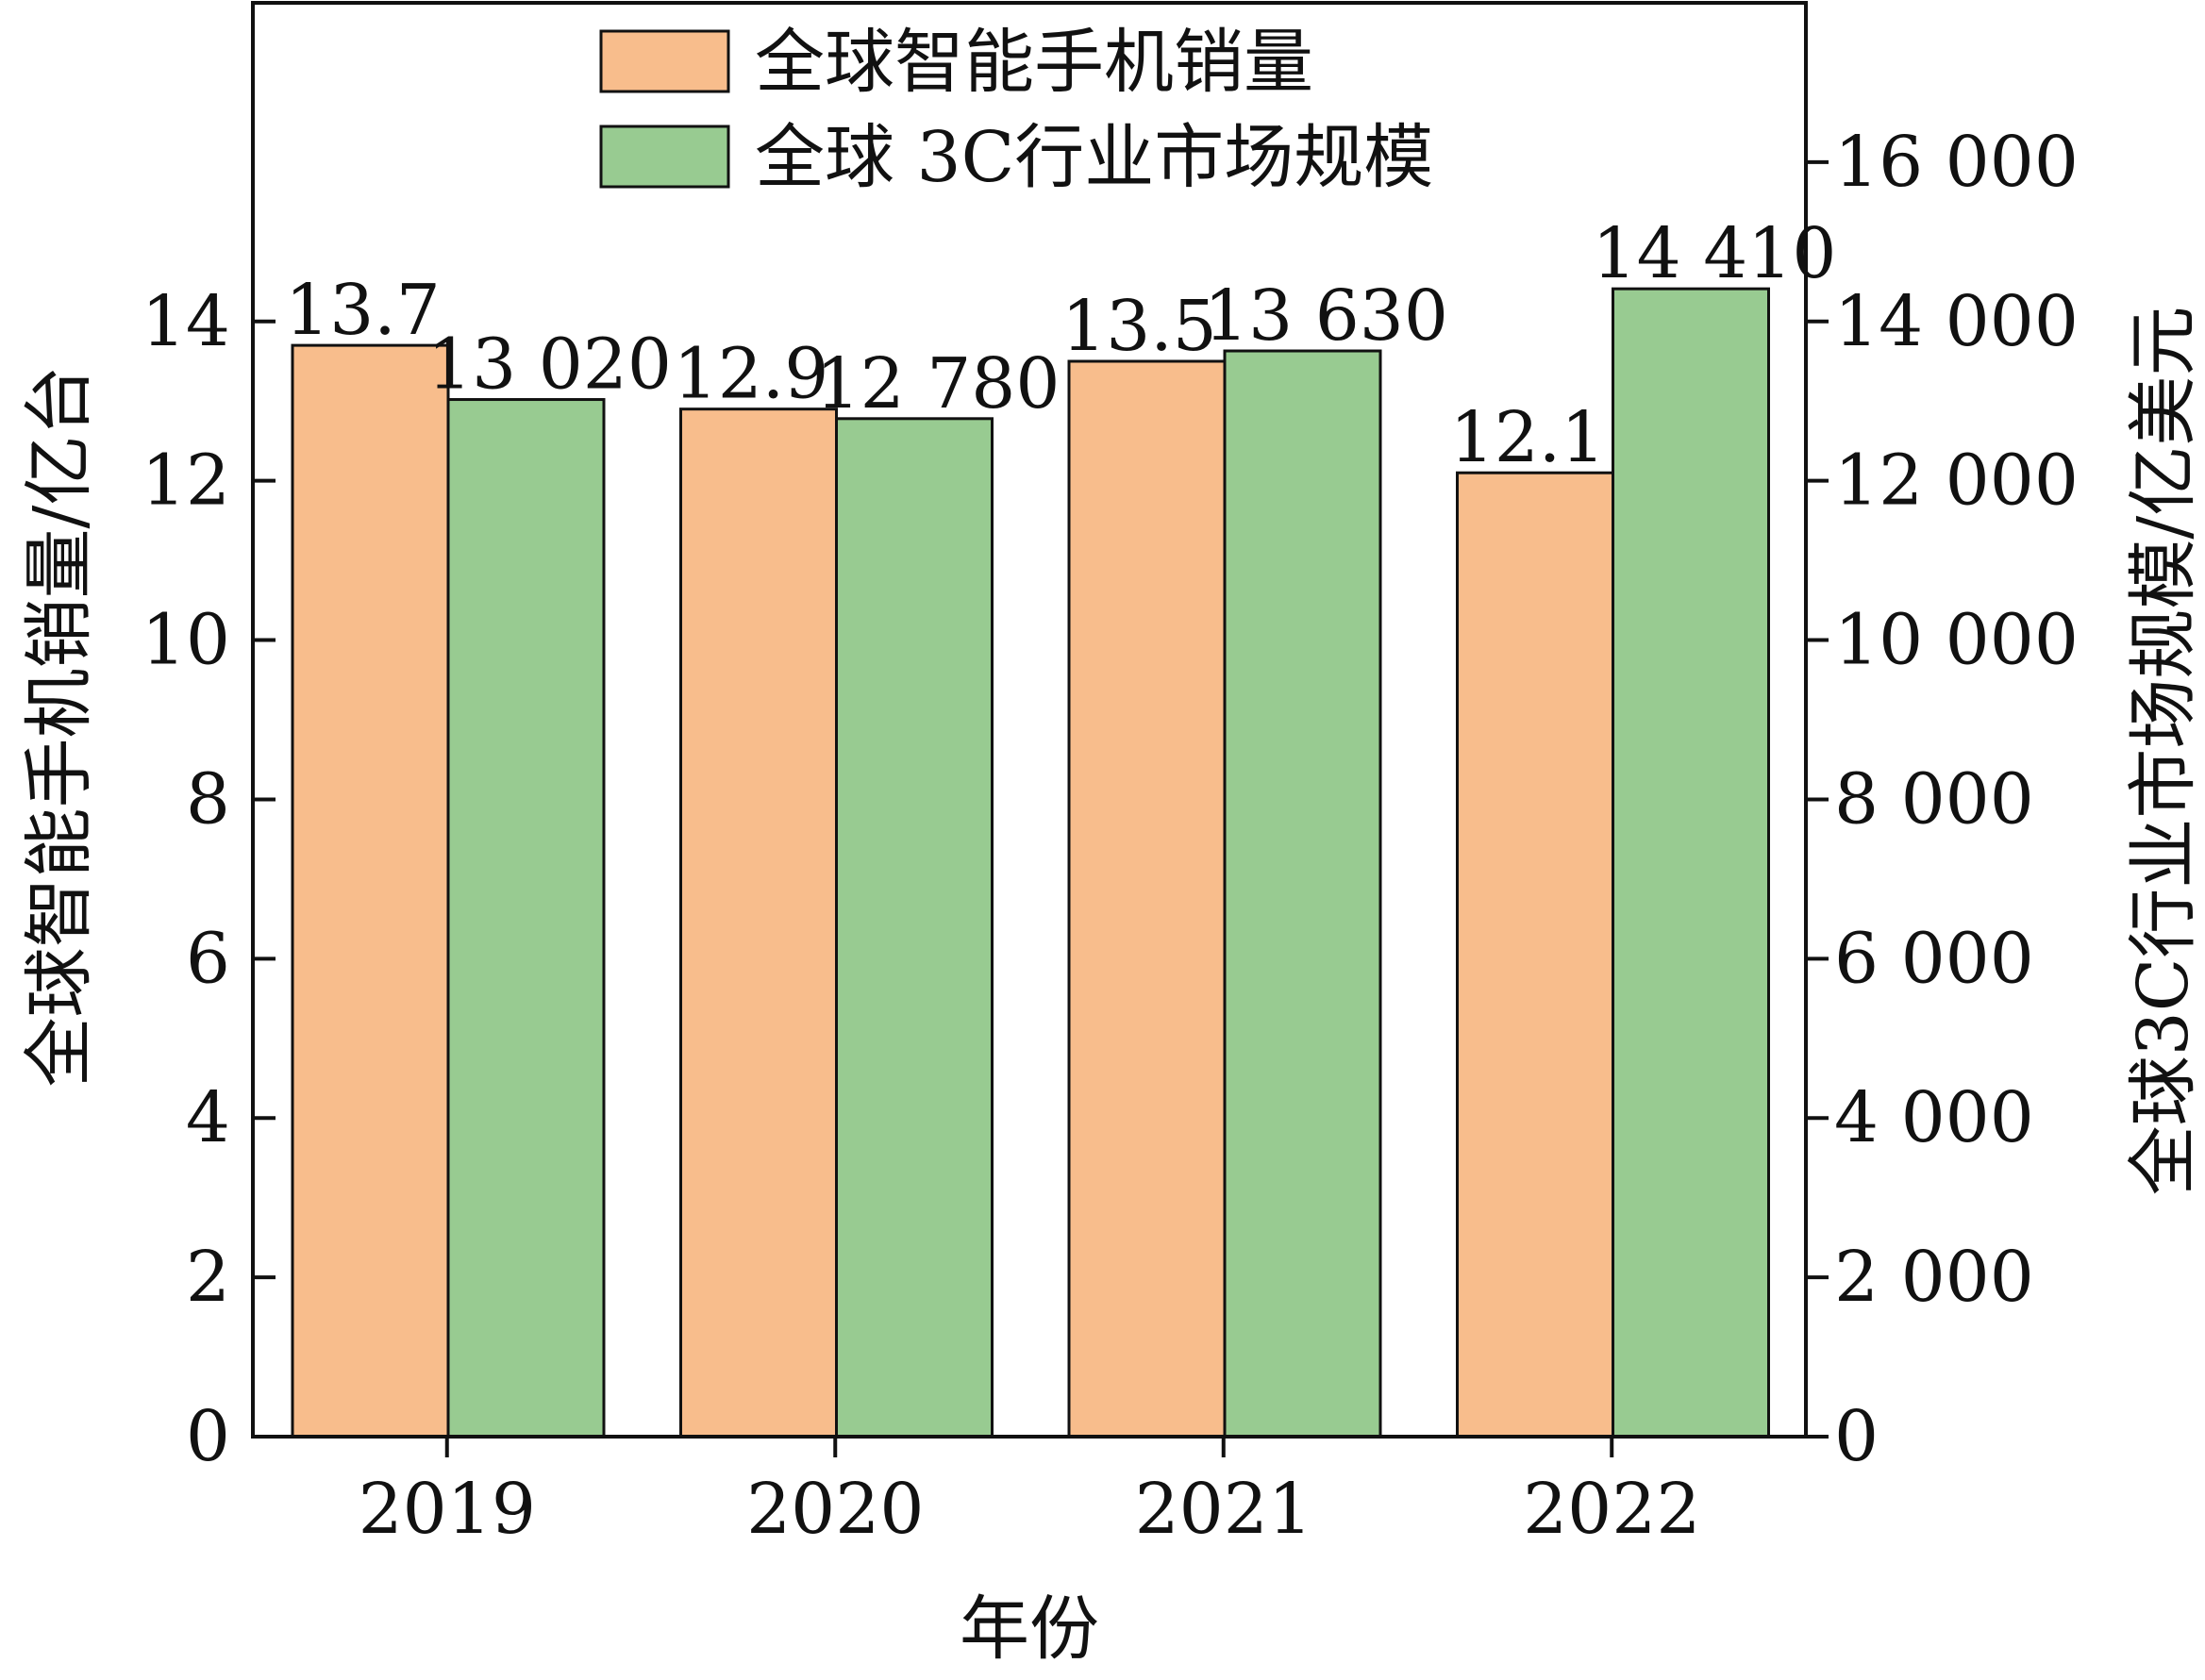 This screenshot has width=2205, height=1680. What do you see at coordinates (1147, 899) in the screenshot?
I see `bar-smartphone-sales-2021` at bounding box center [1147, 899].